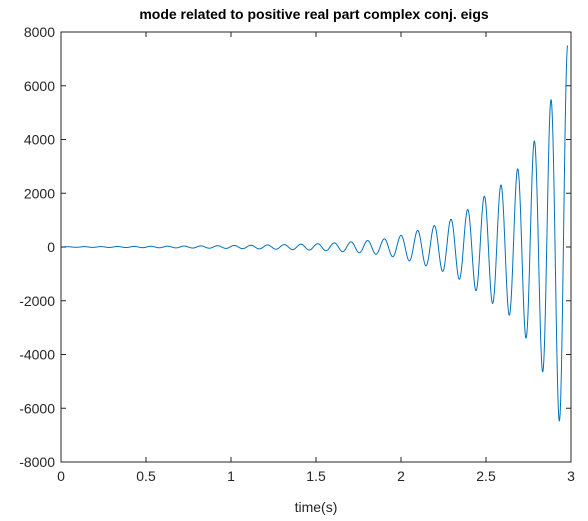 The height and width of the screenshot is (521, 588). What do you see at coordinates (401, 476) in the screenshot?
I see `x-tick-label: 2` at bounding box center [401, 476].